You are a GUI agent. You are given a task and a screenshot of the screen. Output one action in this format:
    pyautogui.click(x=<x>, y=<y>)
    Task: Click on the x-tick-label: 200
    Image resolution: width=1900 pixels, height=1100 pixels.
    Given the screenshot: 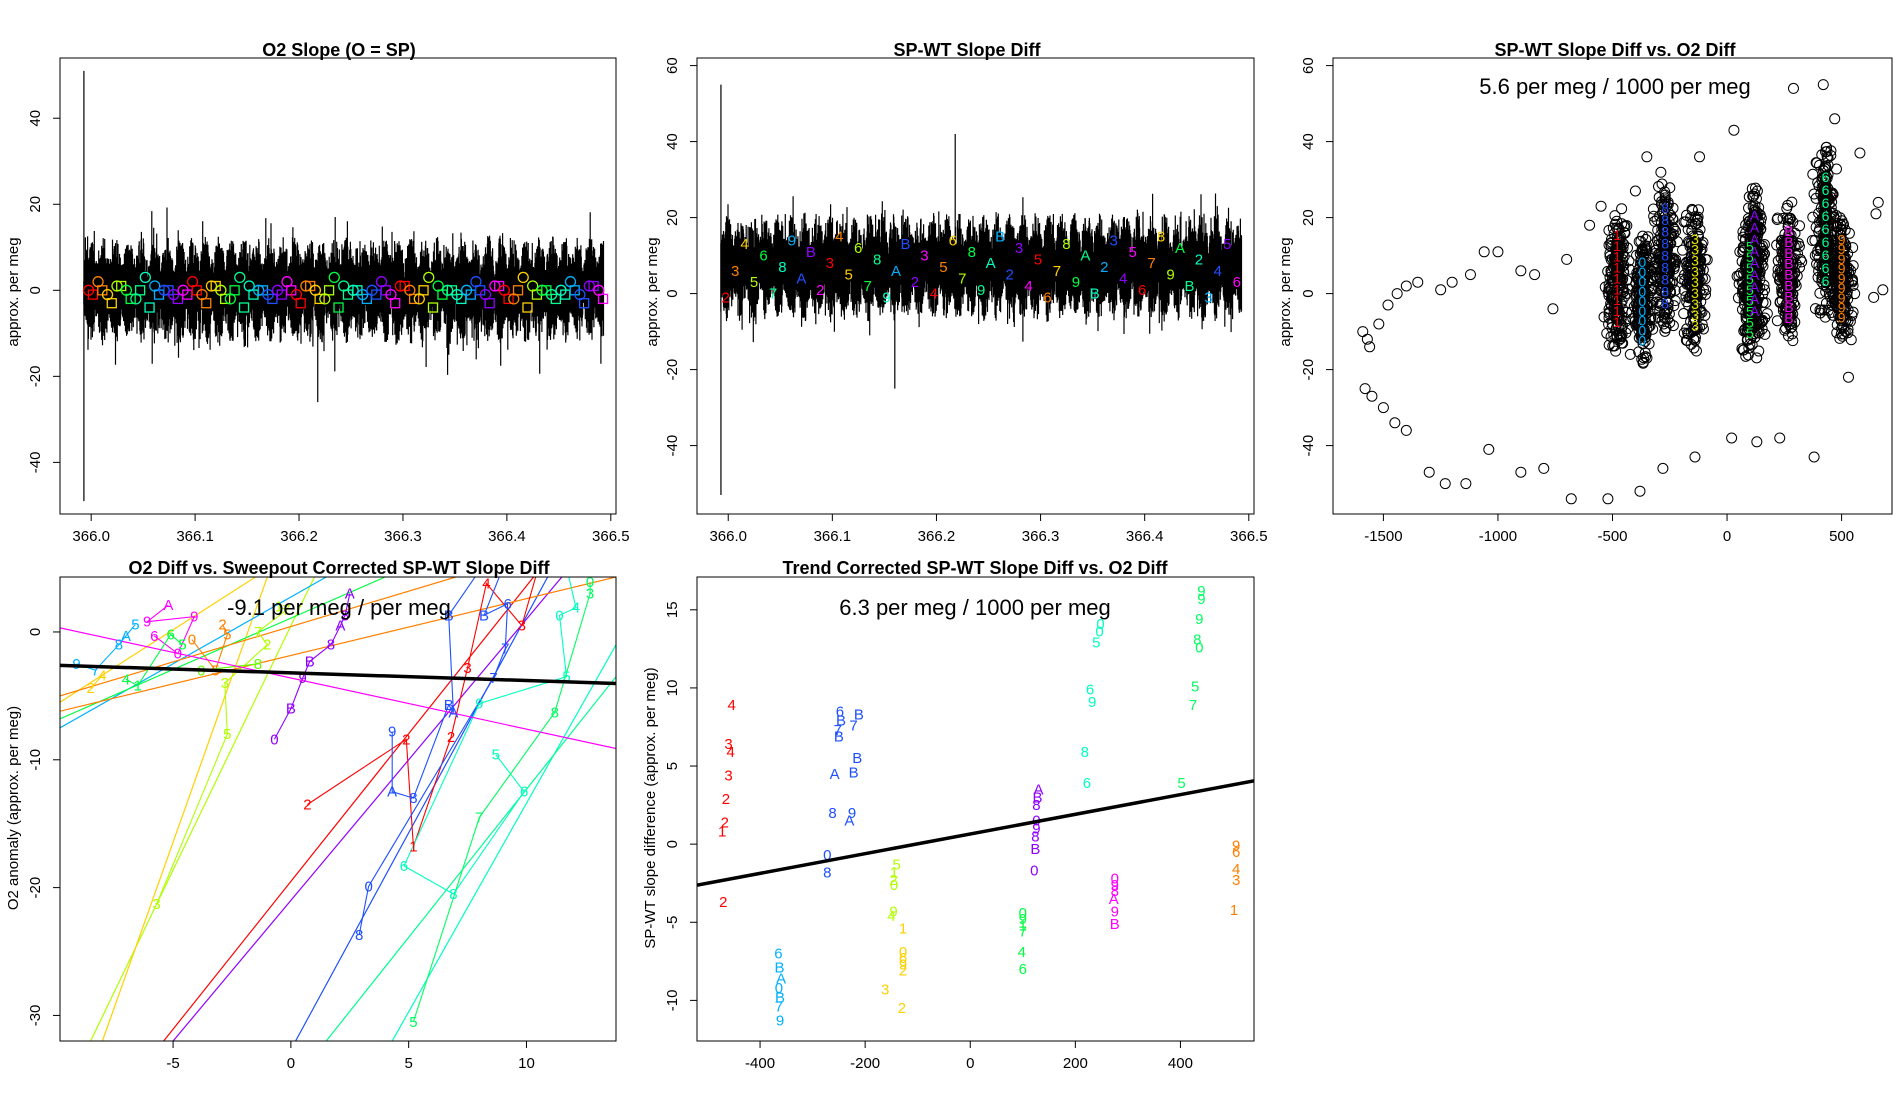 What is the action you would take?
    pyautogui.click(x=1075, y=1063)
    